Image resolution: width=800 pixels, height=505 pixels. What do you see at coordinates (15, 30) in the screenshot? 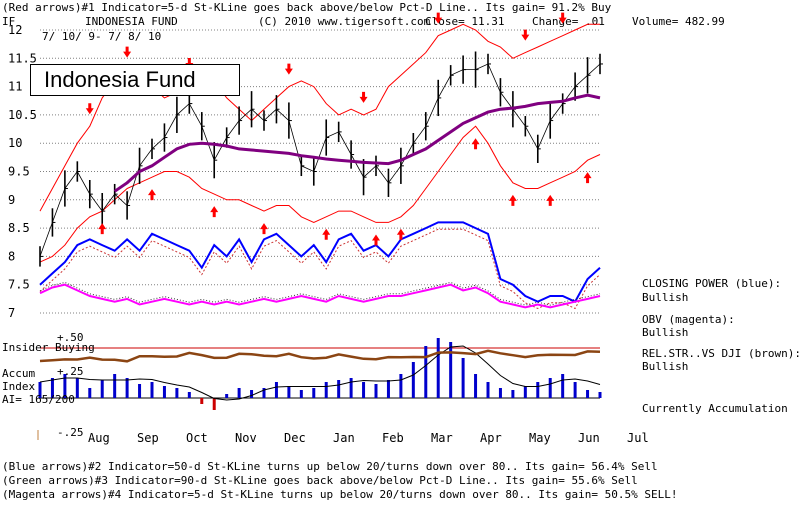
I see `y-tick-label: 12` at bounding box center [15, 30].